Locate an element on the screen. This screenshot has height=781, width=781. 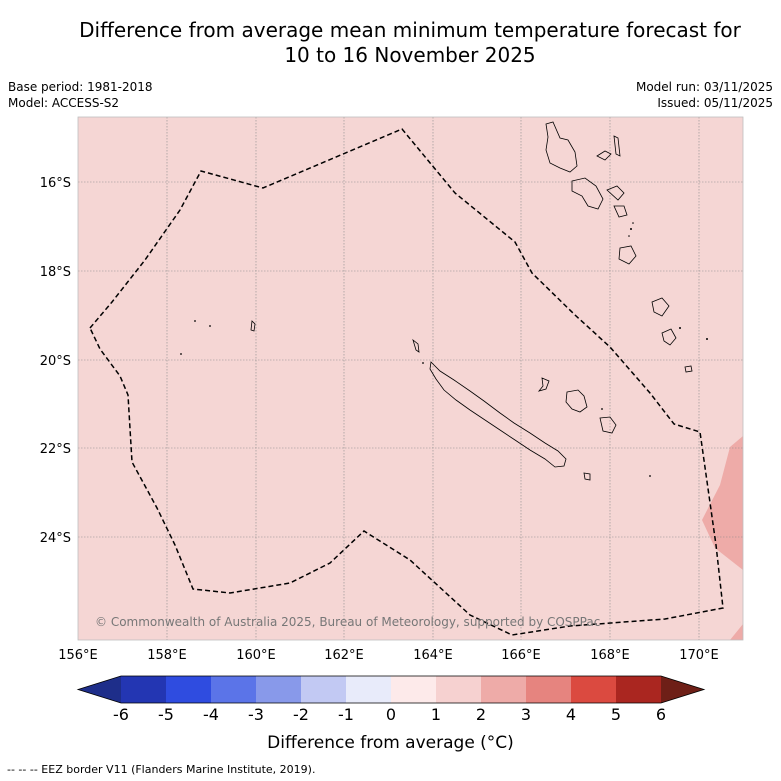
lat-label: 20°S is located at coordinates (55, 361).